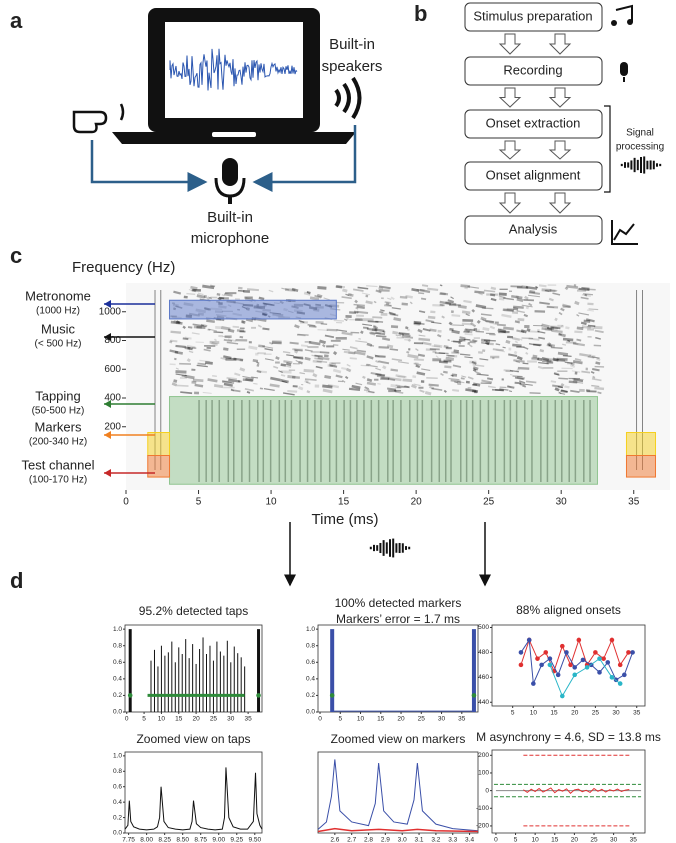  I want to click on y-tick-label: 800, so click(112, 340).